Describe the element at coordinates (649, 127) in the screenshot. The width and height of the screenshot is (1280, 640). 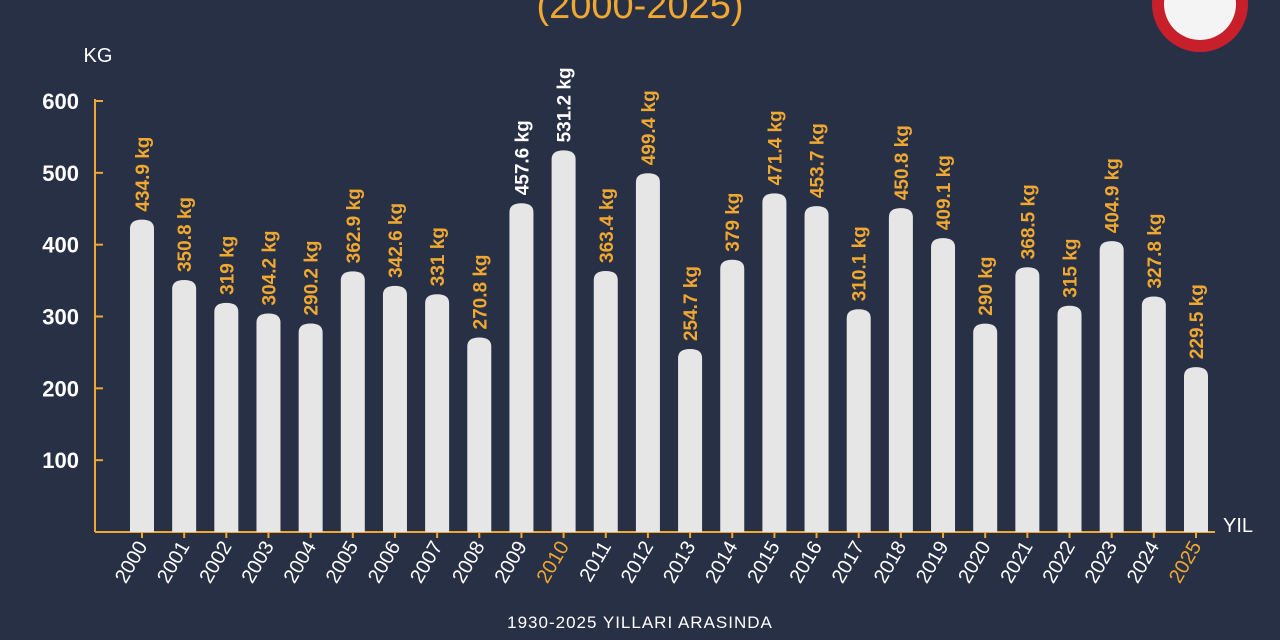
I see `value-label: 499.4 kg` at that location.